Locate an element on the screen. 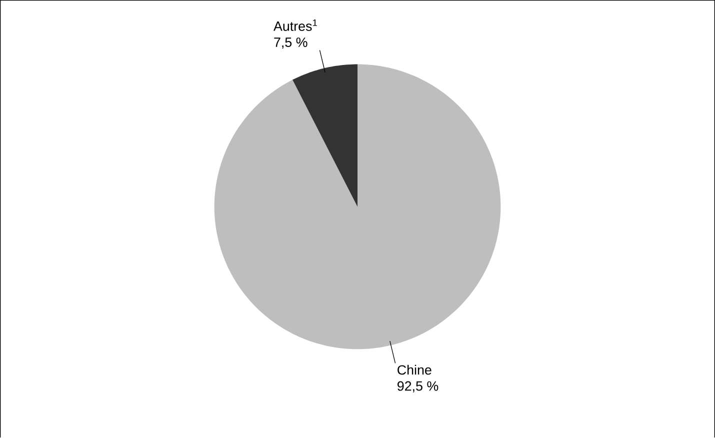  data-label: 7,5 % is located at coordinates (291, 43).